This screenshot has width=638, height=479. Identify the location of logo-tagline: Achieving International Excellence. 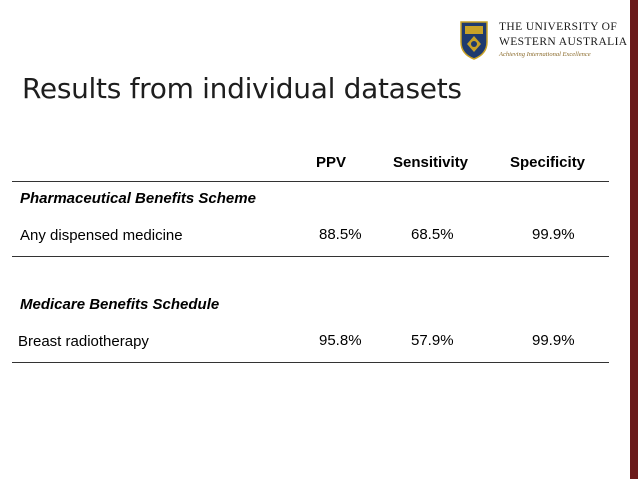
(545, 54).